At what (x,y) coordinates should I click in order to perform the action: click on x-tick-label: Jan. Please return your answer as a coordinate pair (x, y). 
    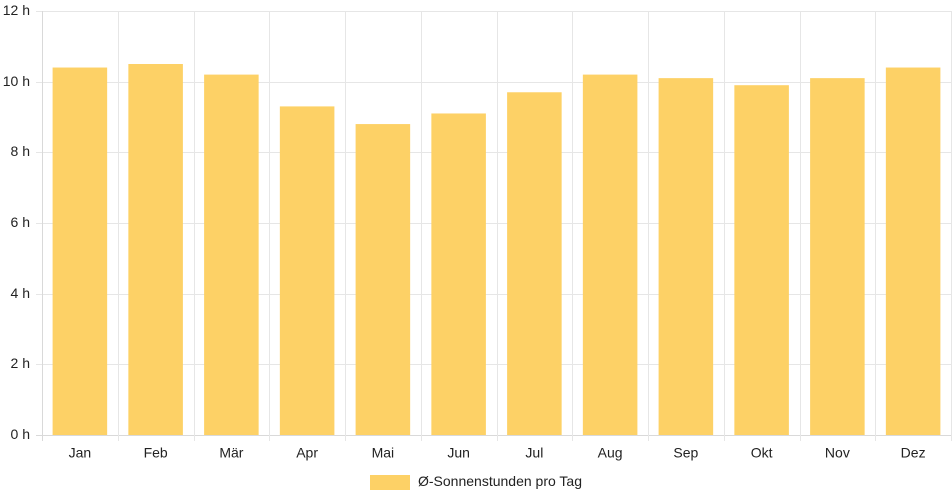
    Looking at the image, I should click on (80, 453).